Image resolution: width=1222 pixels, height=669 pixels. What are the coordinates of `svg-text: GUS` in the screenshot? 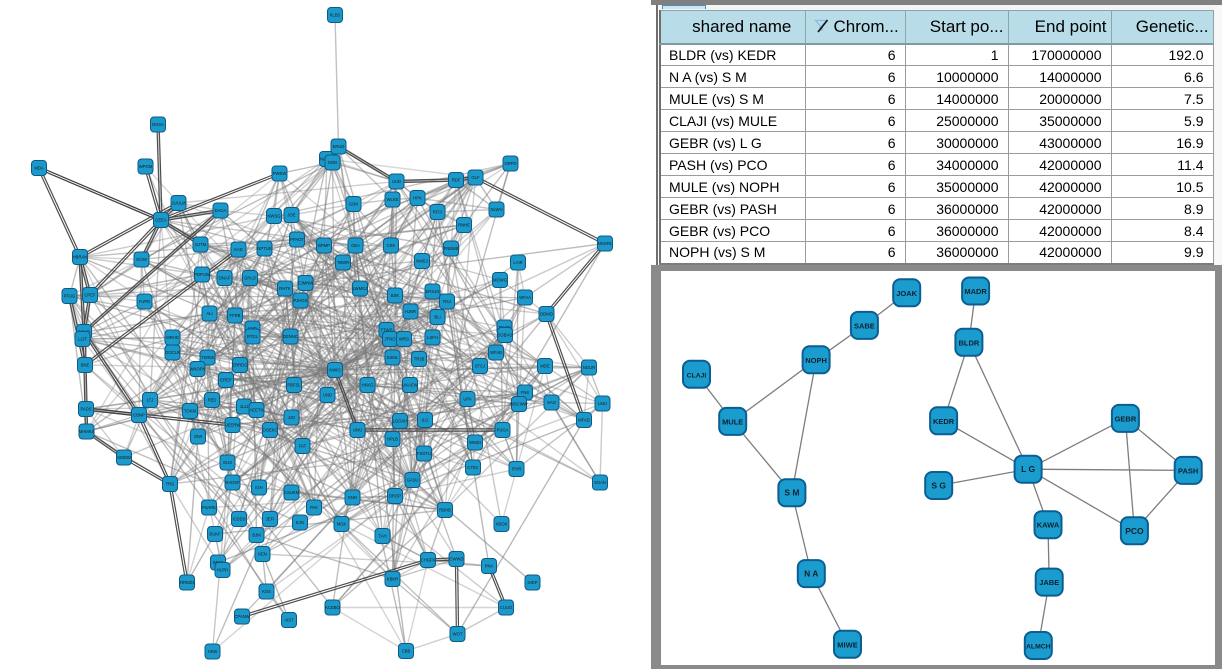 It's located at (227, 462).